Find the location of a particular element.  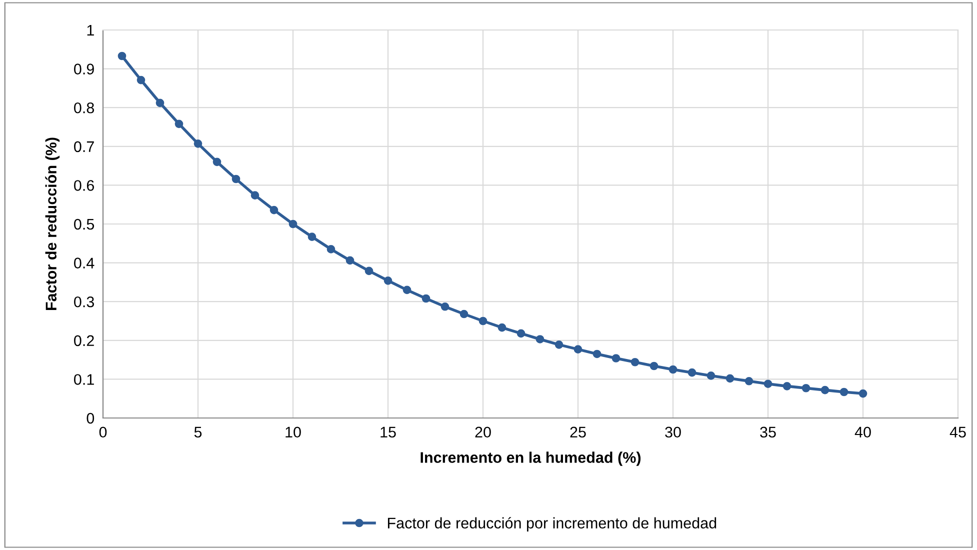

legend-label: Factor de reducción por incremento de humedad is located at coordinates (552, 524).